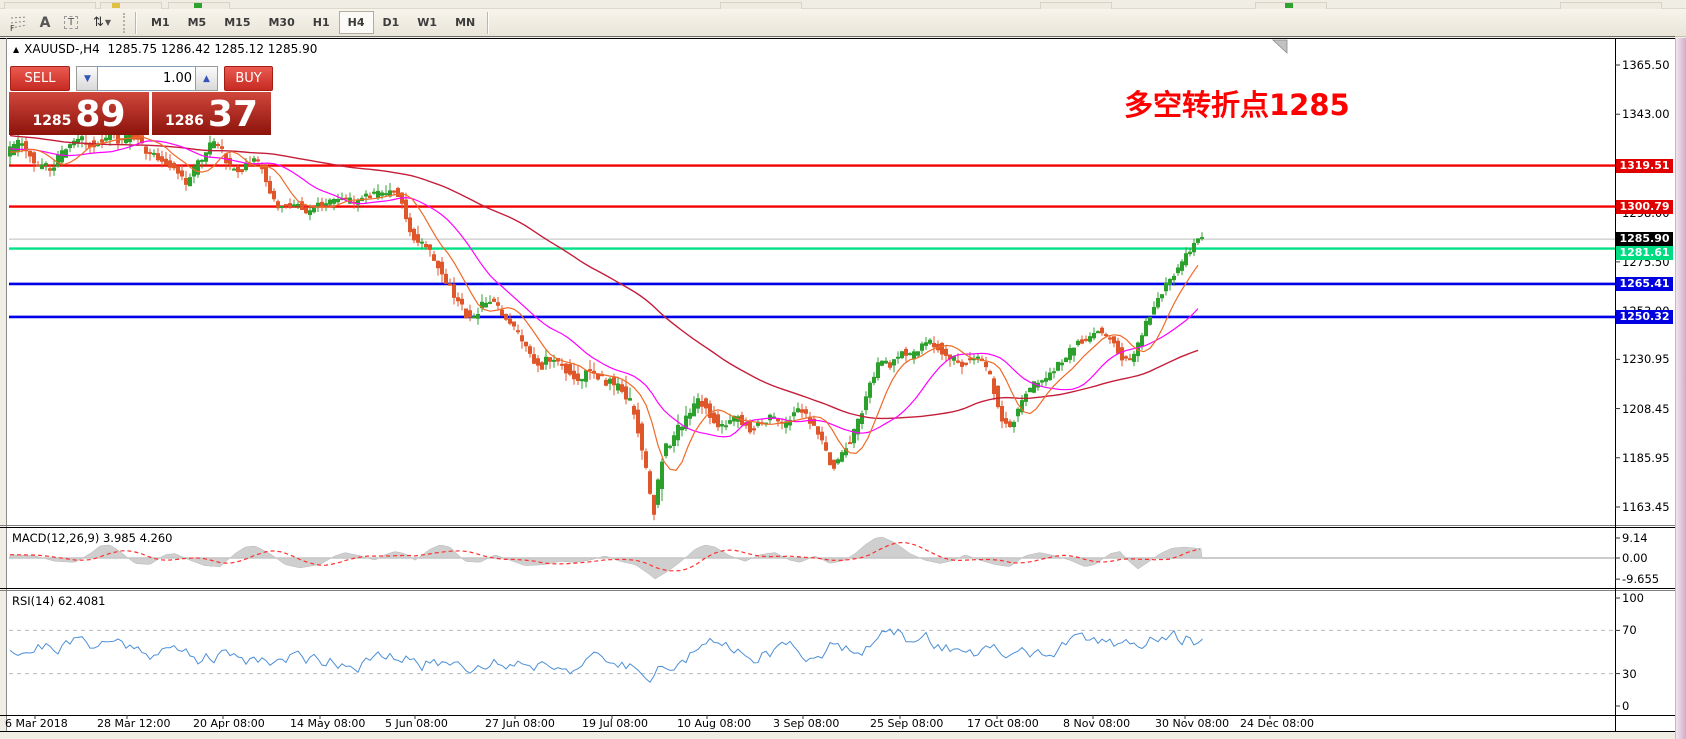  What do you see at coordinates (1635, 558) in the screenshot?
I see `macd-tick-label: 0.00` at bounding box center [1635, 558].